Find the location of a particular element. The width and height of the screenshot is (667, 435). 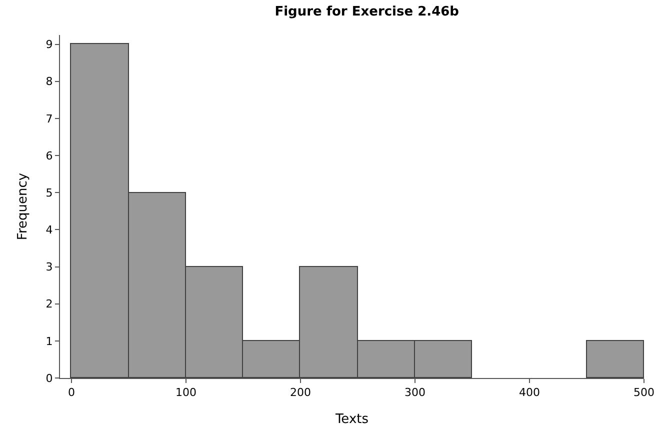

y-tick-label: 4 is located at coordinates (49, 230).